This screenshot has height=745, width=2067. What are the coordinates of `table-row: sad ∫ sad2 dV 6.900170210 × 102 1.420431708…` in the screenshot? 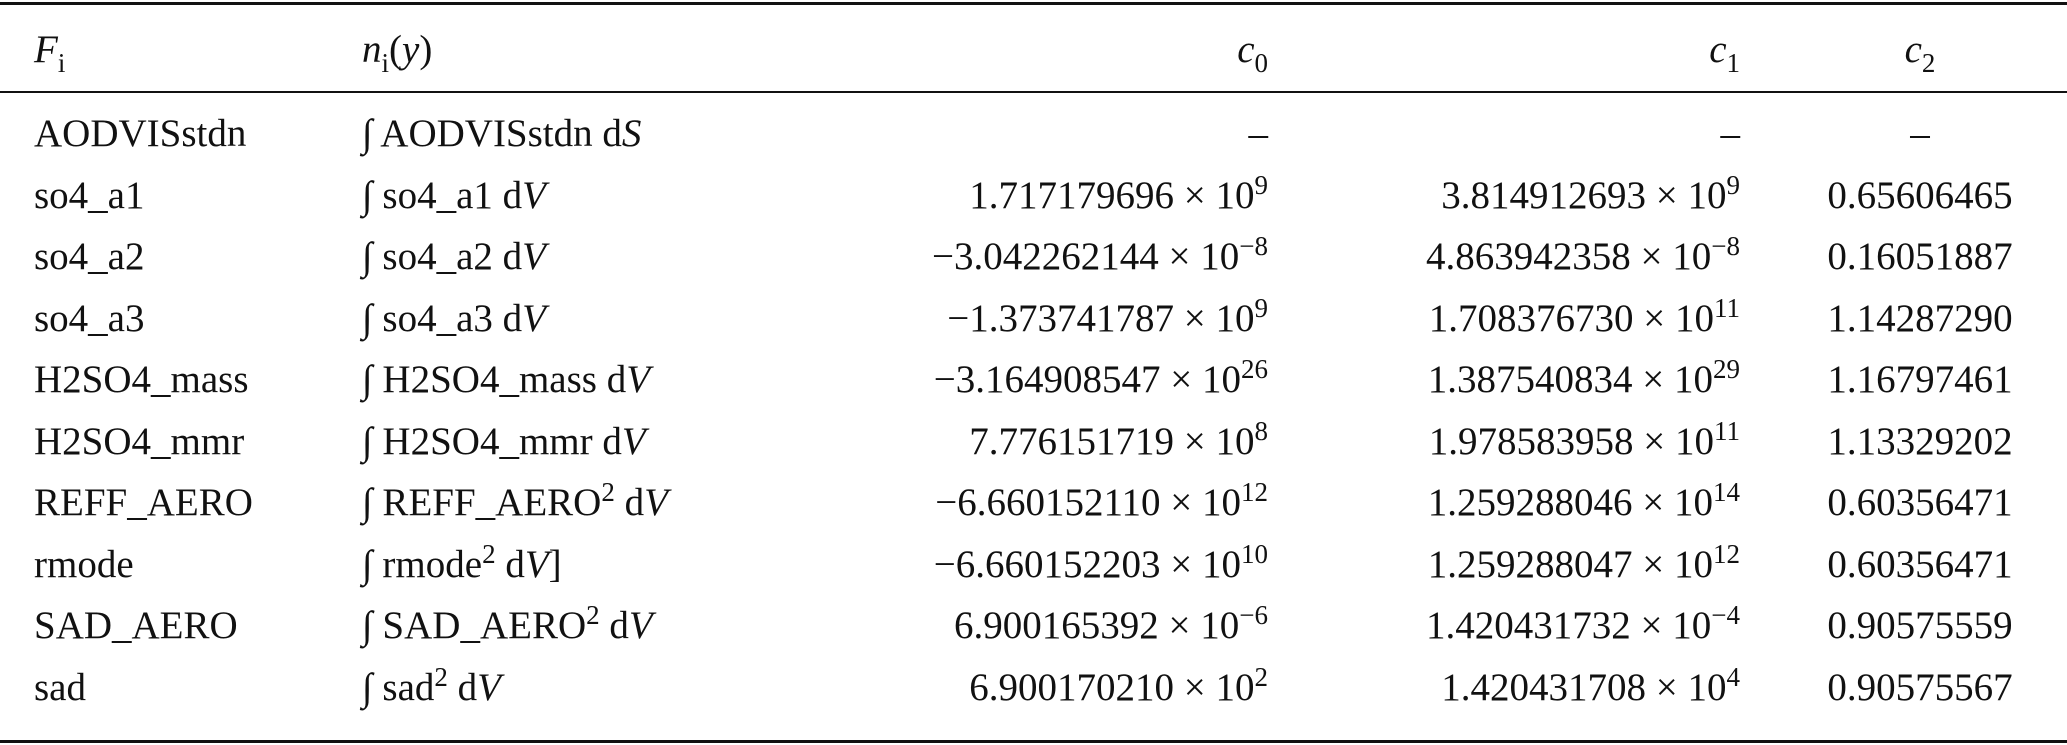 It's located at (1033, 688).